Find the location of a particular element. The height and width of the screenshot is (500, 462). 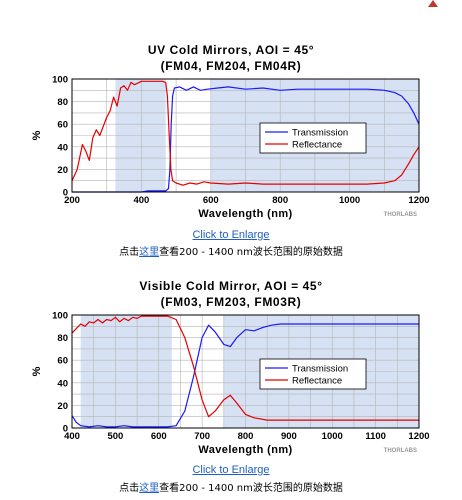

triangle-up-icon is located at coordinates (433, 3).